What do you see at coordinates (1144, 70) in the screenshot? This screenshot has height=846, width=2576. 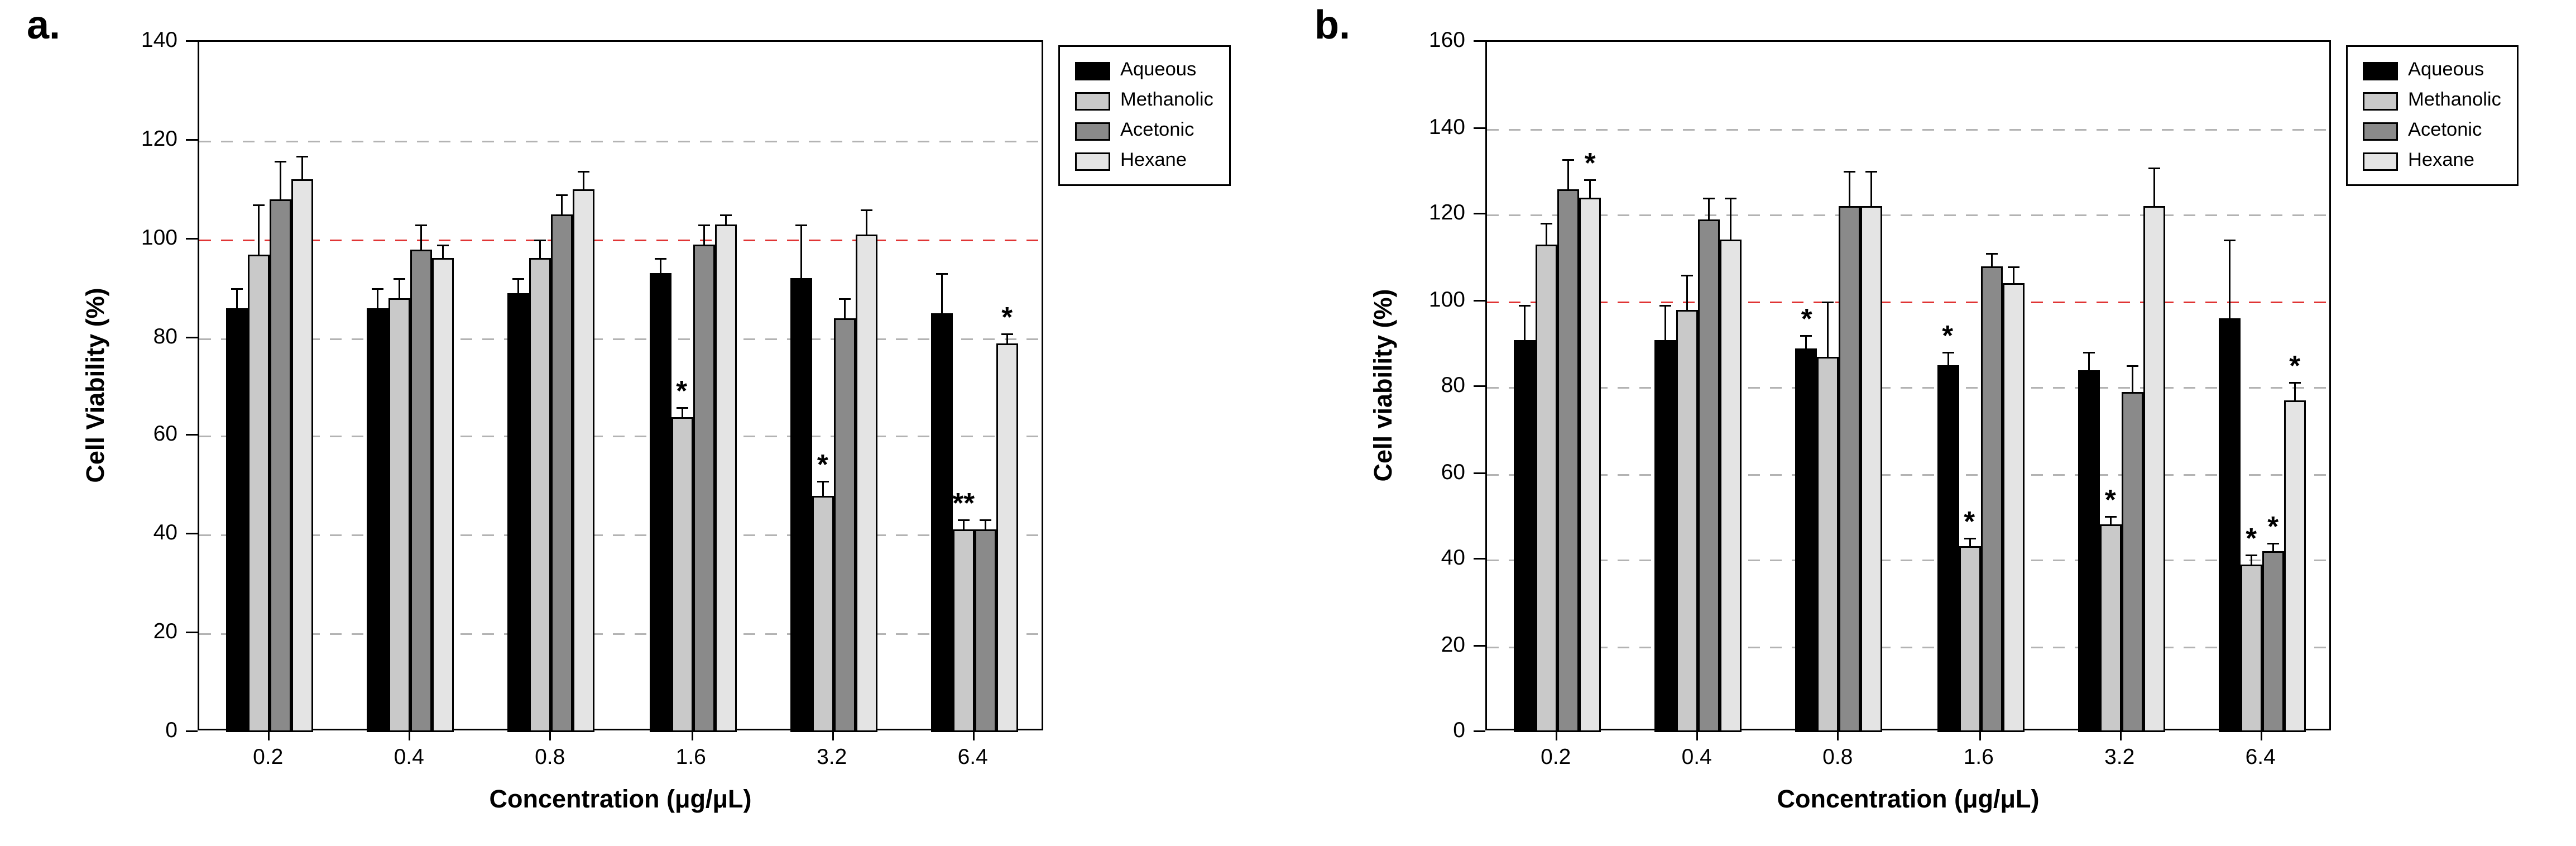 I see `legend-item: Aqueous` at bounding box center [1144, 70].